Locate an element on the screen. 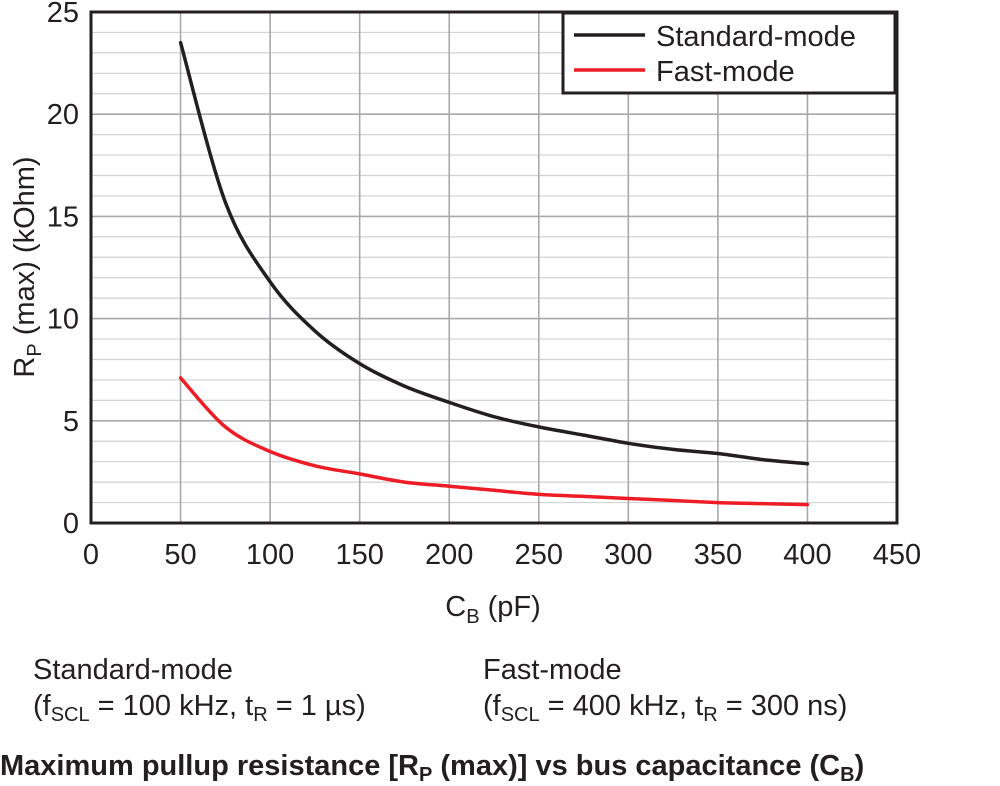 The height and width of the screenshot is (786, 1000). legend-label-fast-mode: Fast-mode is located at coordinates (725, 72).